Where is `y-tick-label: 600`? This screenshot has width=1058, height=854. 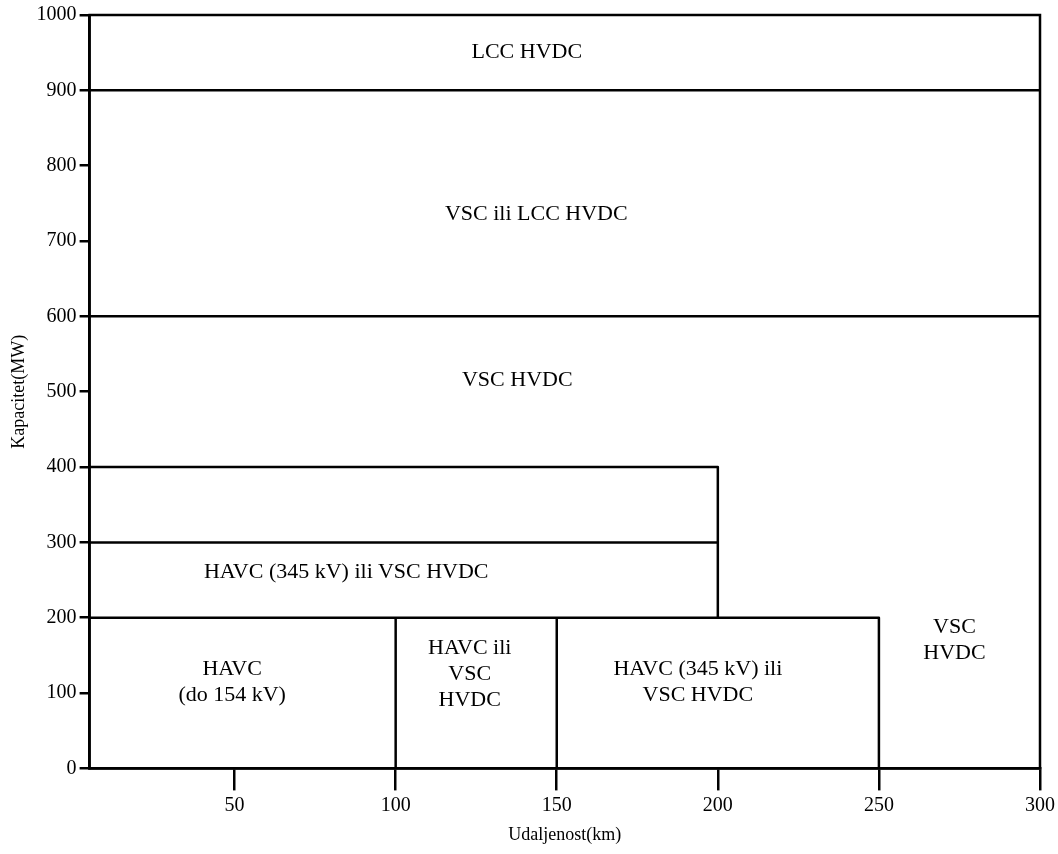 y-tick-label: 600 is located at coordinates (61, 314).